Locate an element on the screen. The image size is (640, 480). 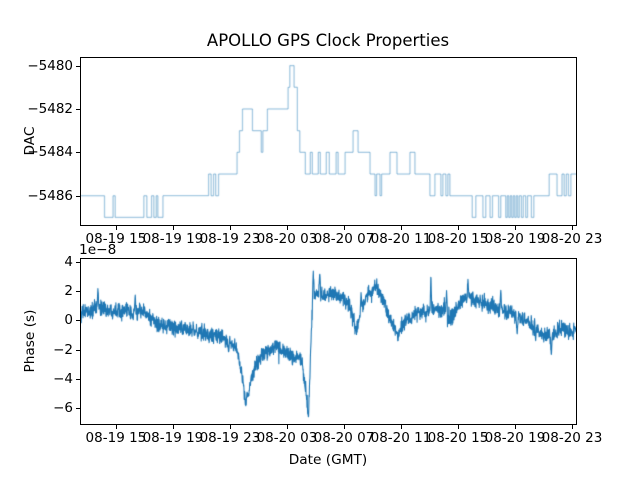
y-tick-label: 0 is located at coordinates (68, 320).